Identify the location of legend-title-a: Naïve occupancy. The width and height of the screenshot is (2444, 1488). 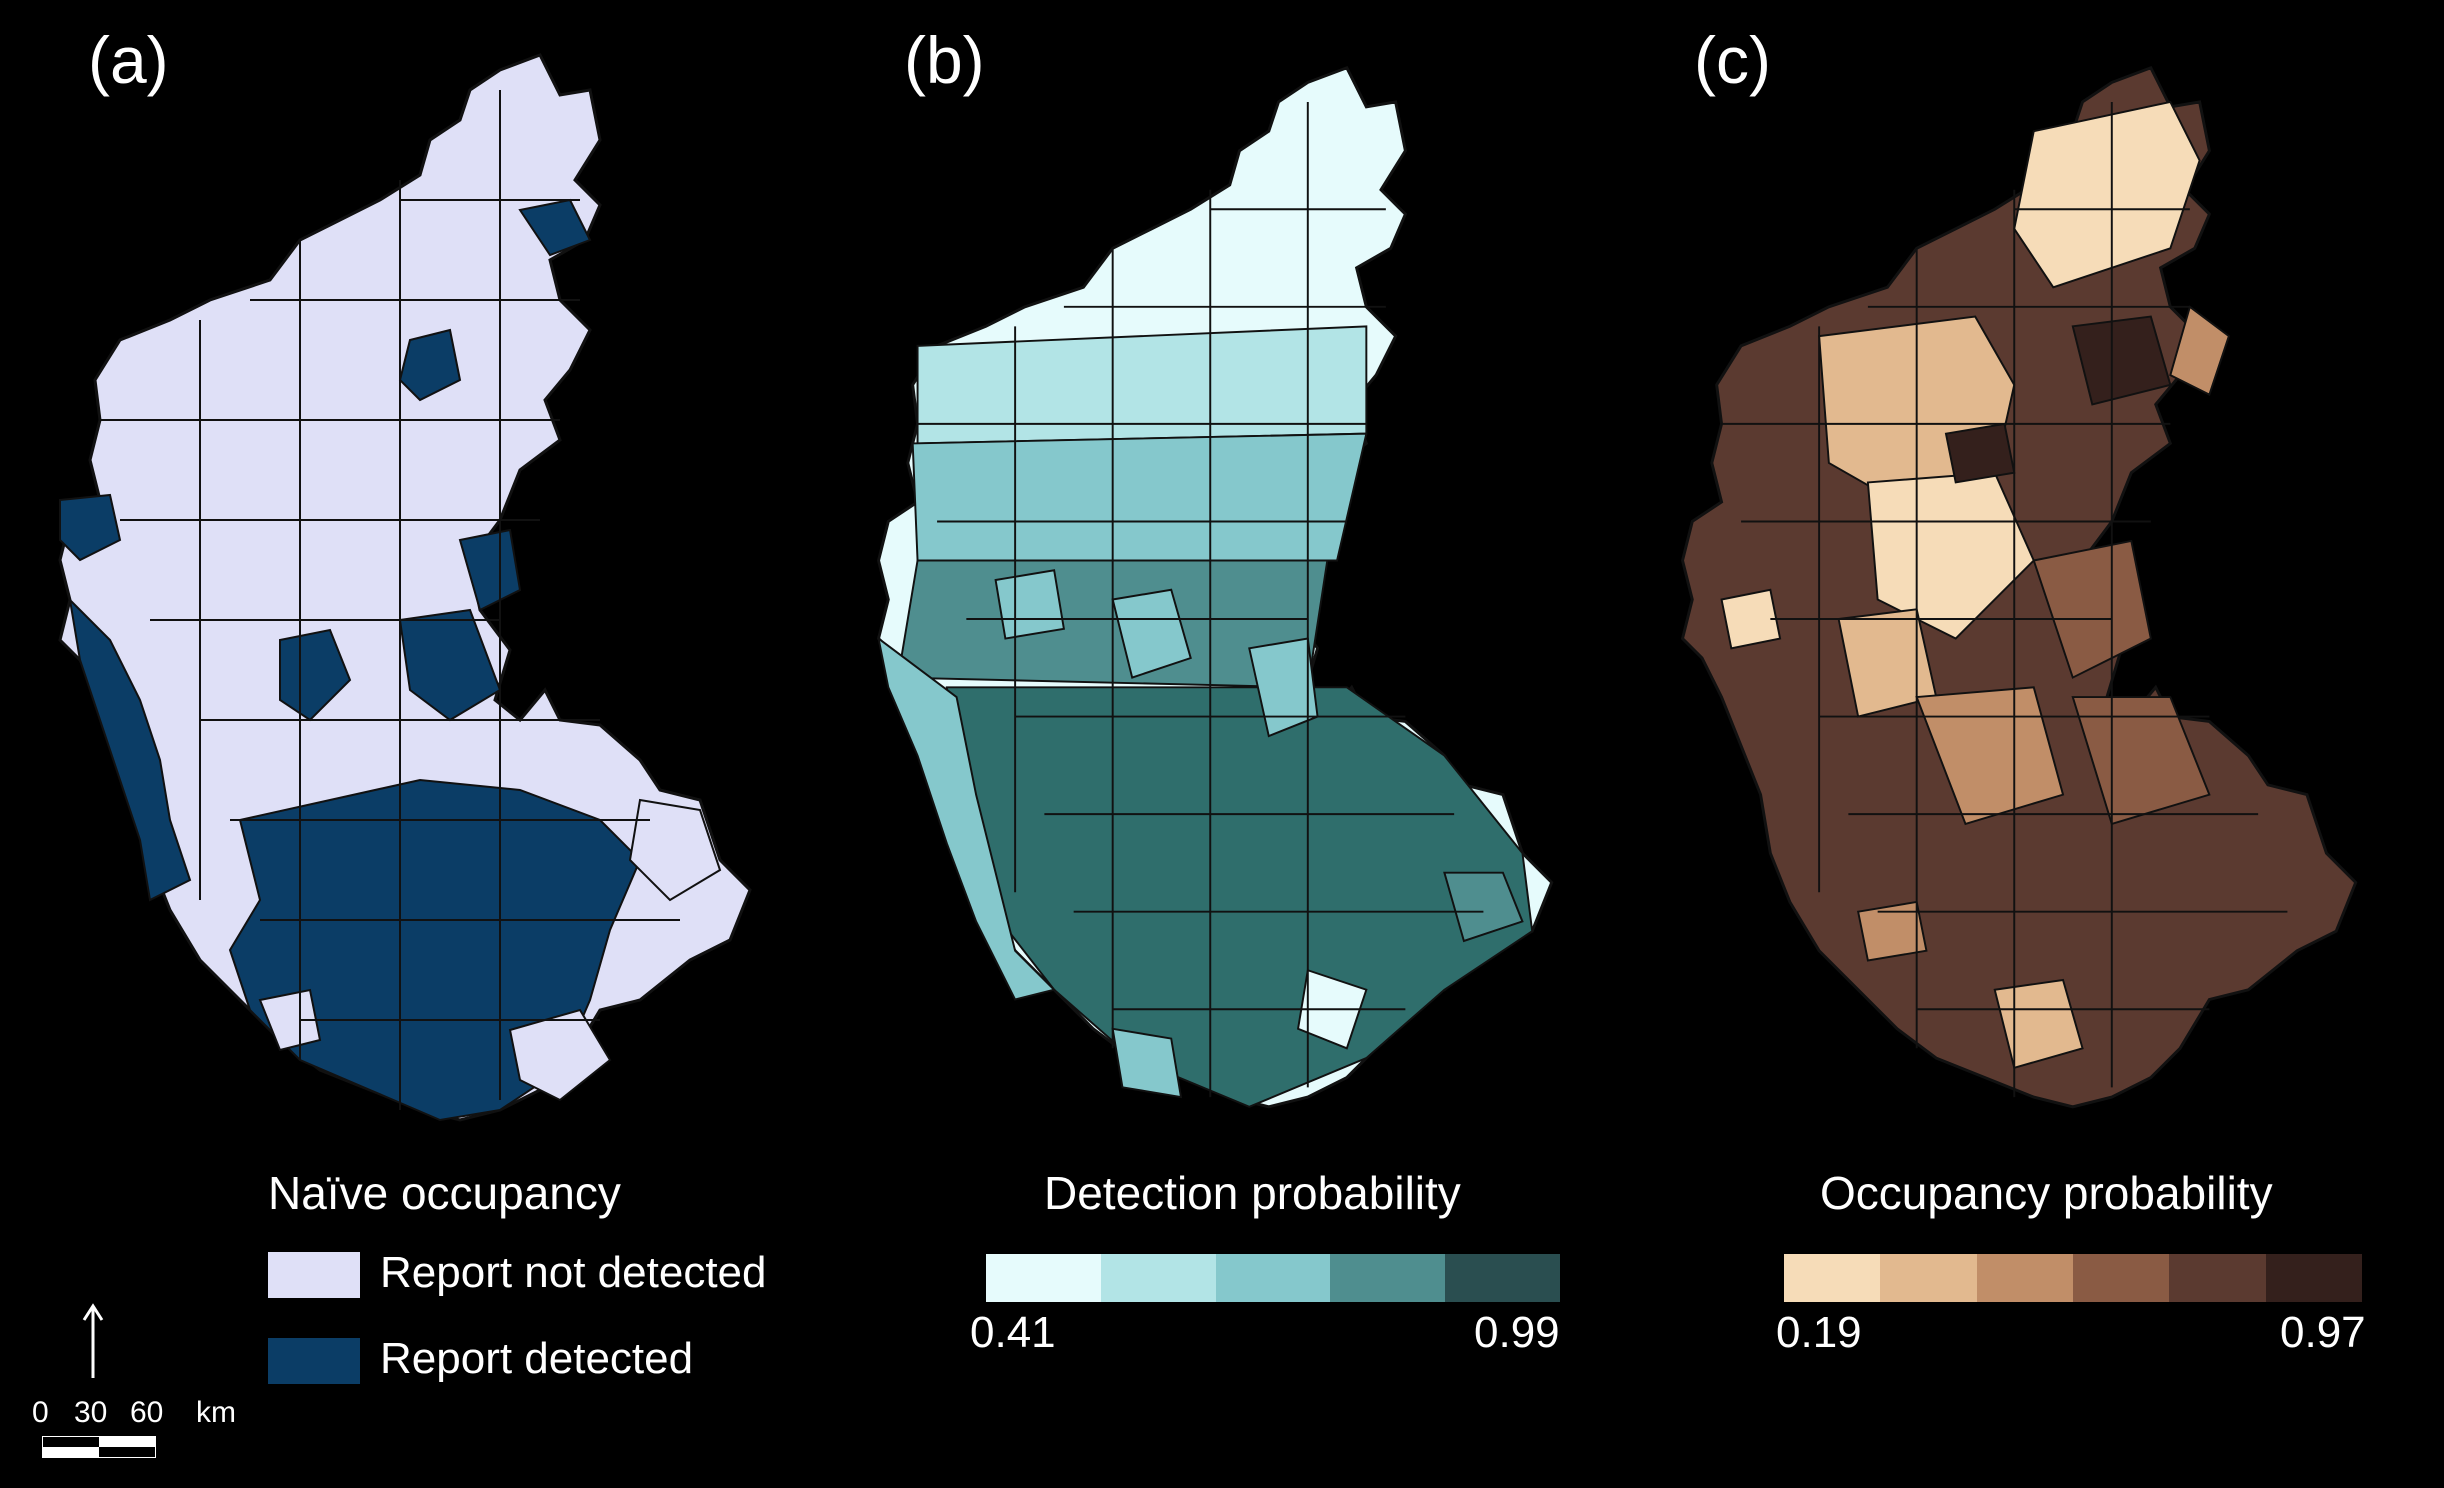
(444, 1193).